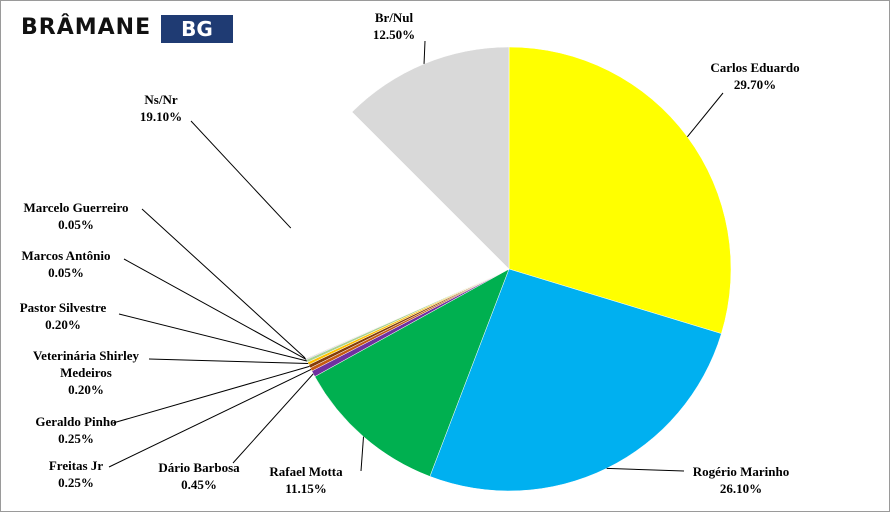 The height and width of the screenshot is (512, 890). I want to click on slice-name: Freitas Jr, so click(76, 465).